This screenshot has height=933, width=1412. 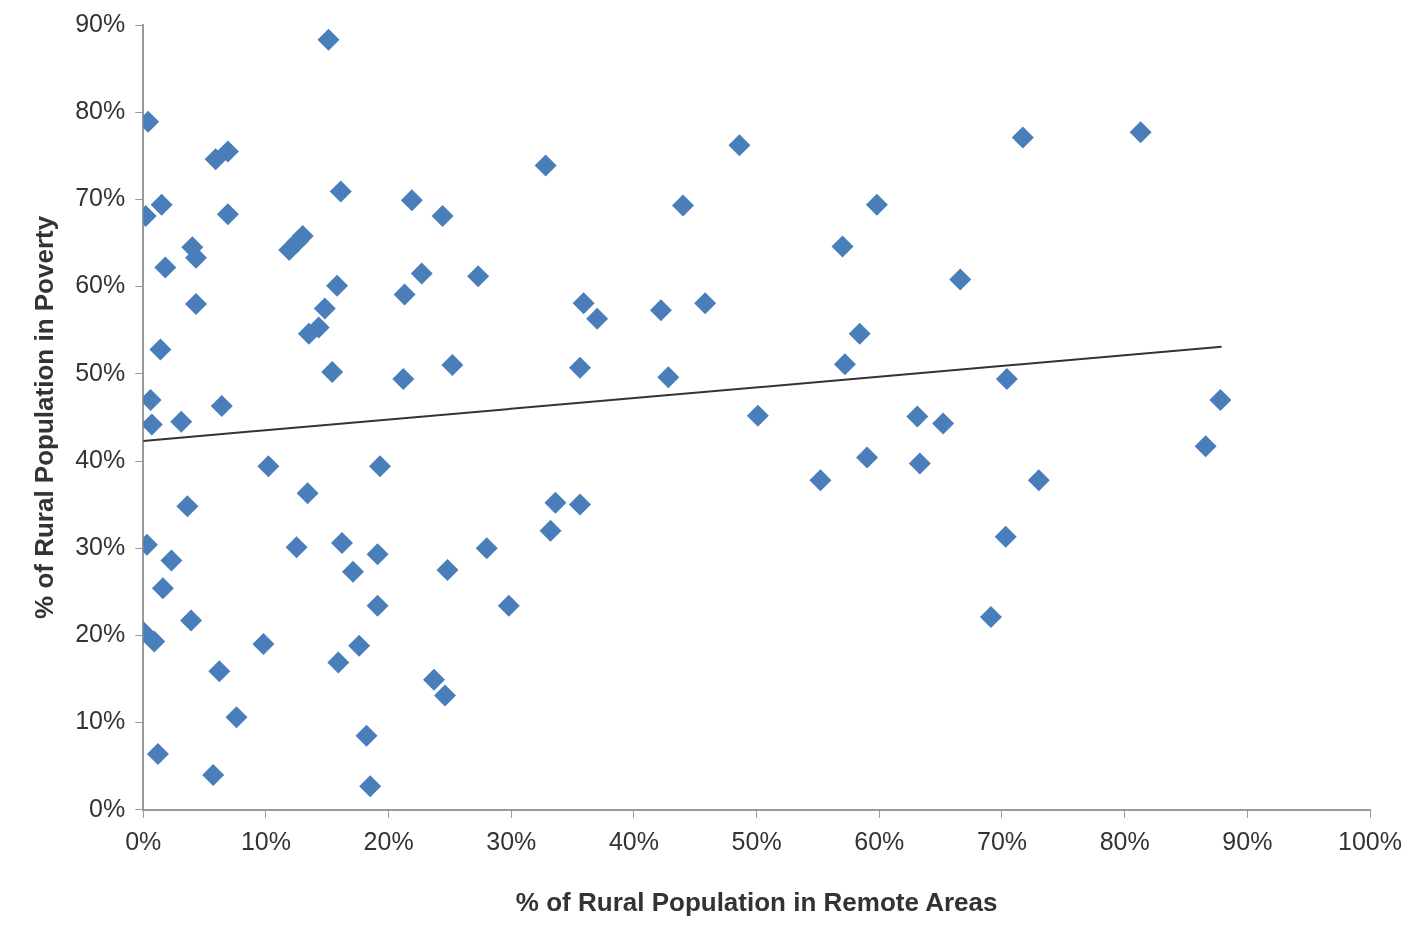 I want to click on x-tick-label: 100%, so click(x=1370, y=840).